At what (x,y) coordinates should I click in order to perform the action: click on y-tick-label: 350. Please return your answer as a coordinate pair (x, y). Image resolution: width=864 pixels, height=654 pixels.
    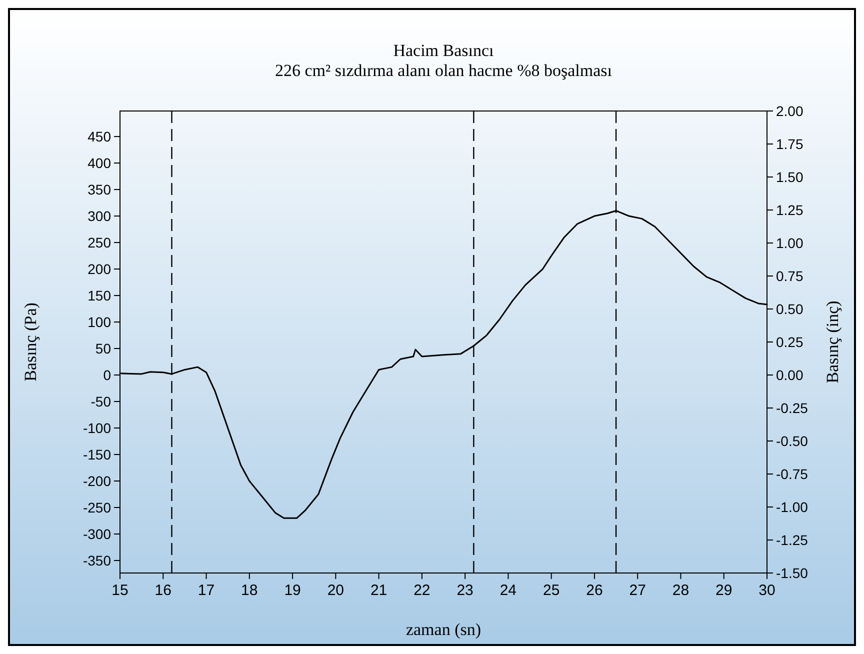
    Looking at the image, I should click on (100, 190).